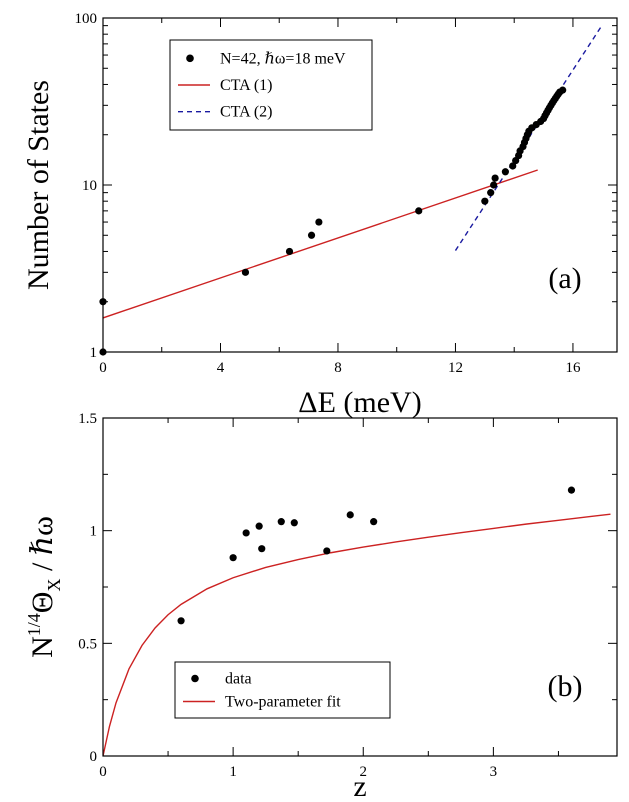 The width and height of the screenshot is (629, 802). I want to click on b-legend-box, so click(282, 690).